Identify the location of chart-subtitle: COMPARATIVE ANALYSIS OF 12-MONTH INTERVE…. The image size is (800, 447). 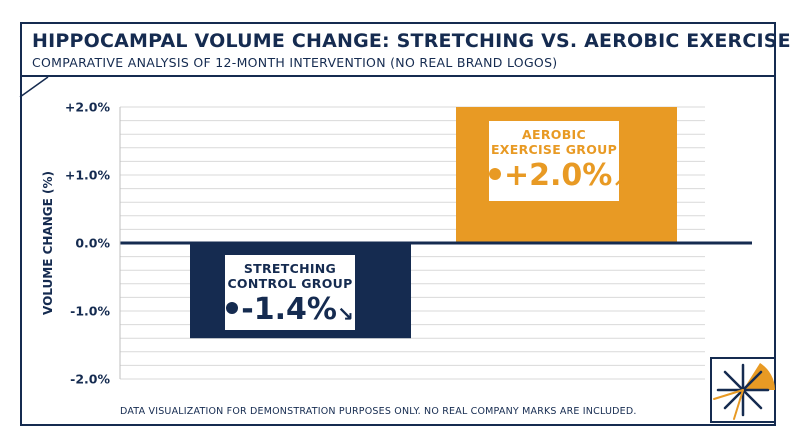
(295, 62).